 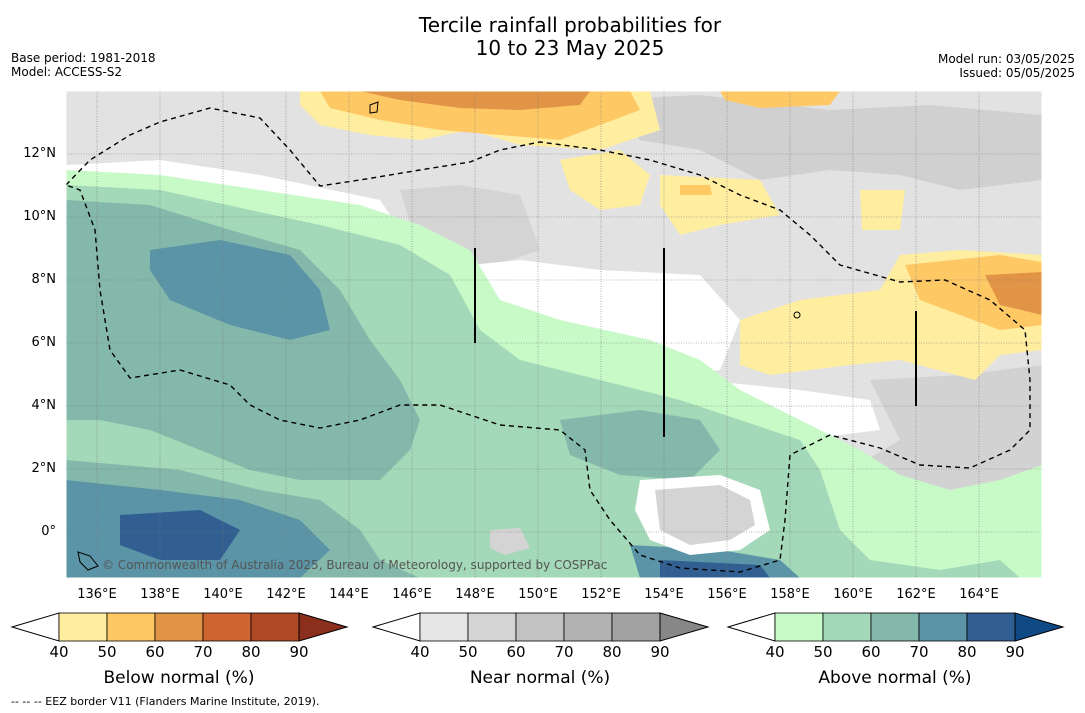 I want to click on lon-label-136e: 136°E, so click(x=97, y=594).